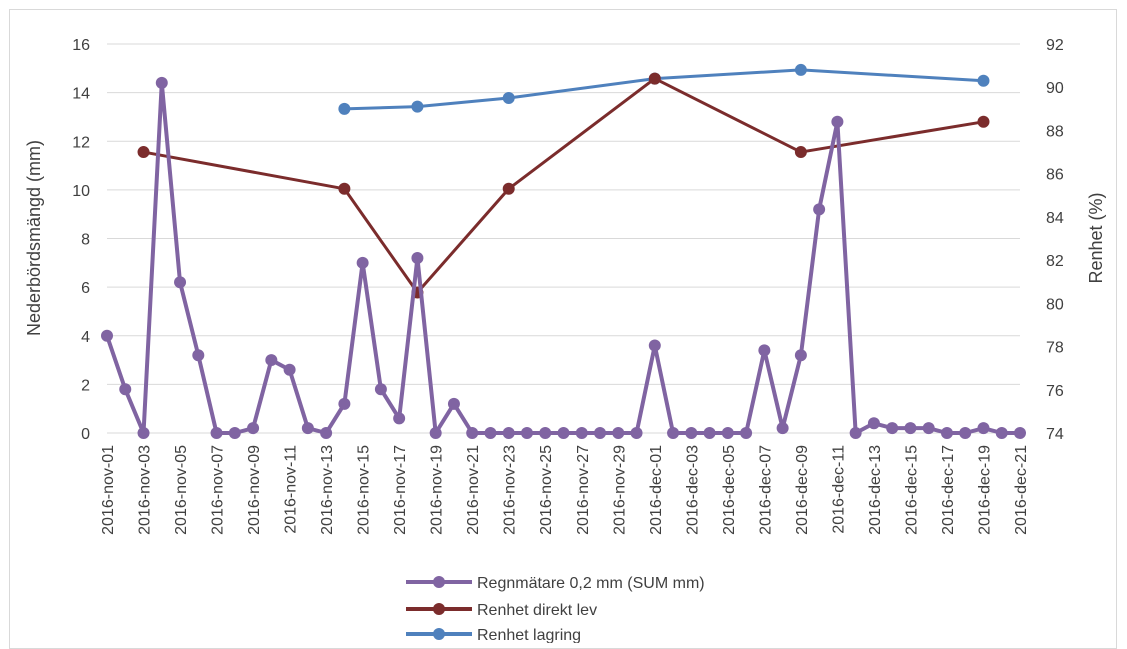 The height and width of the screenshot is (649, 1127). What do you see at coordinates (1055, 240) in the screenshot?
I see `y-axis-right-ticks: 74 76 78 80 82 84 86 88 90 92` at bounding box center [1055, 240].